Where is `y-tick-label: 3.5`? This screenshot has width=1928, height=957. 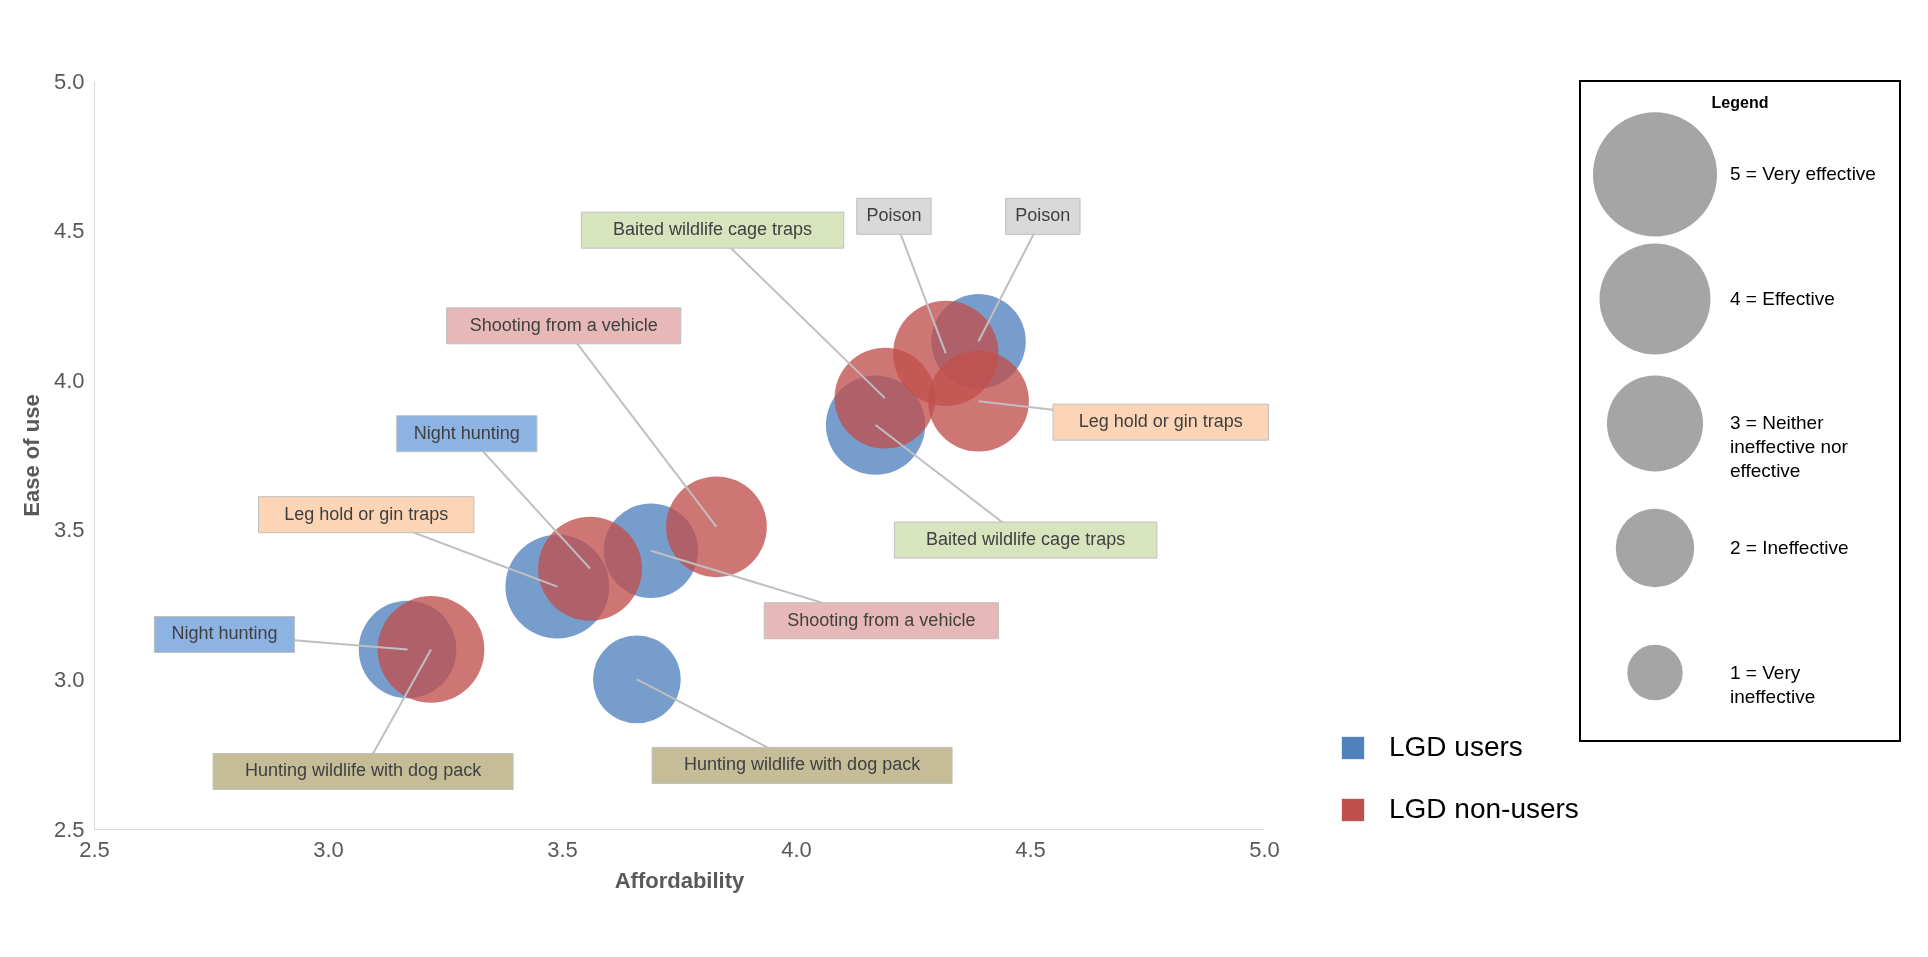
y-tick-label: 3.5 is located at coordinates (69, 530).